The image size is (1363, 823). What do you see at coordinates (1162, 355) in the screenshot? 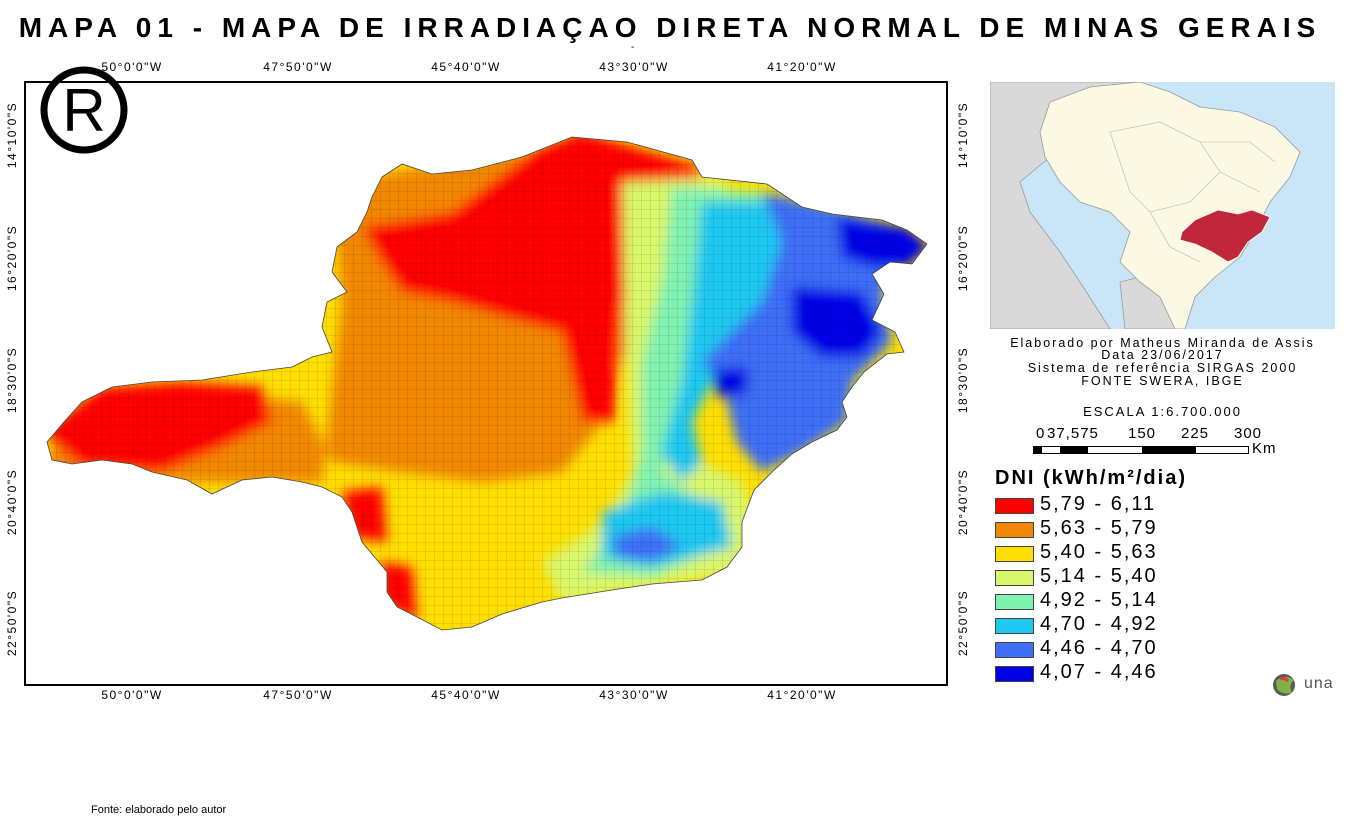
I see `date-line: Data 23/06/2017` at bounding box center [1162, 355].